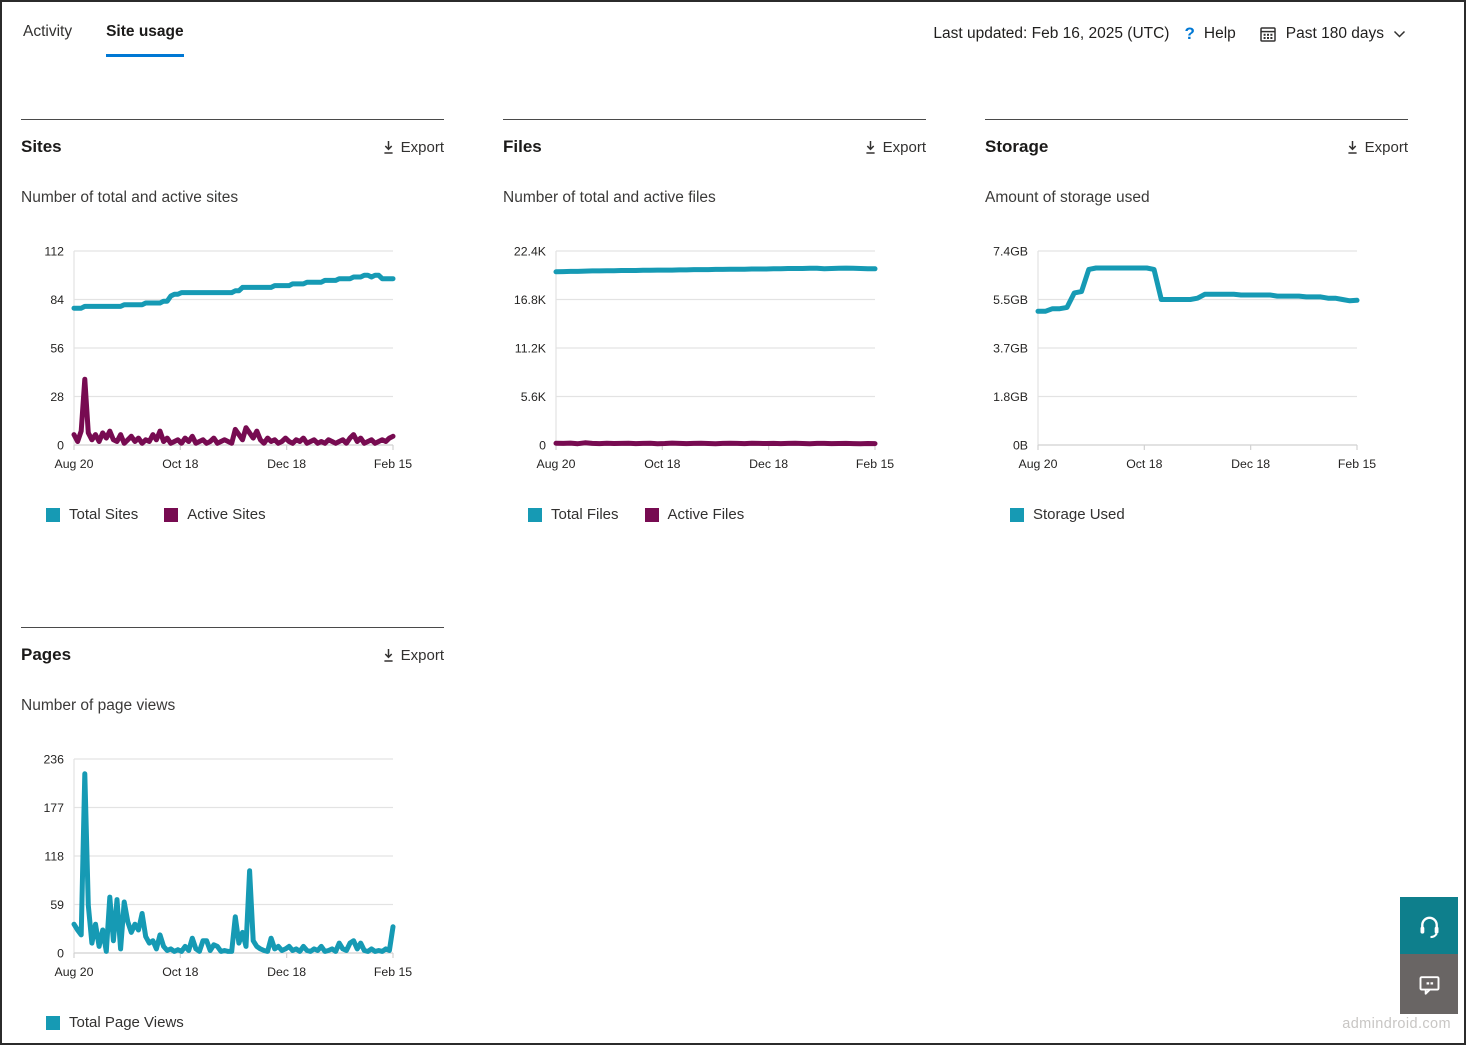 The height and width of the screenshot is (1045, 1466). What do you see at coordinates (715, 443) in the screenshot?
I see `series-line-active-files` at bounding box center [715, 443].